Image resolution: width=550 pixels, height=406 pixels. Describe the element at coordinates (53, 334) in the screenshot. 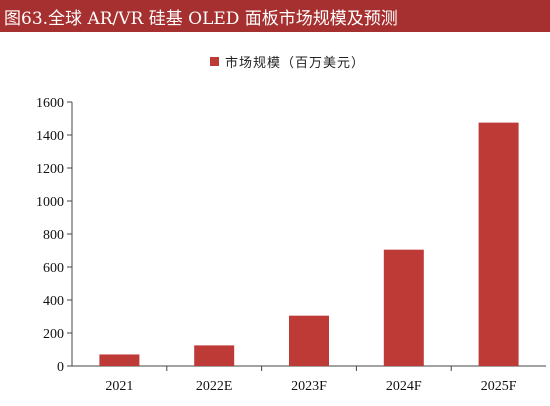

I see `y-tick-label: 200` at that location.